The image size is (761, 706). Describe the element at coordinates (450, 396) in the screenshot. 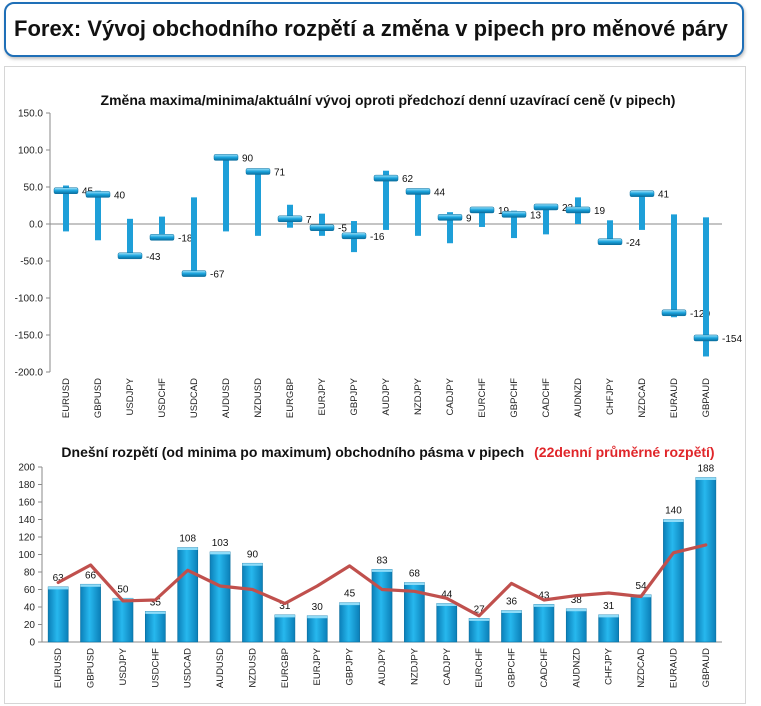

I see `chart1-category-label: CADJPY` at that location.